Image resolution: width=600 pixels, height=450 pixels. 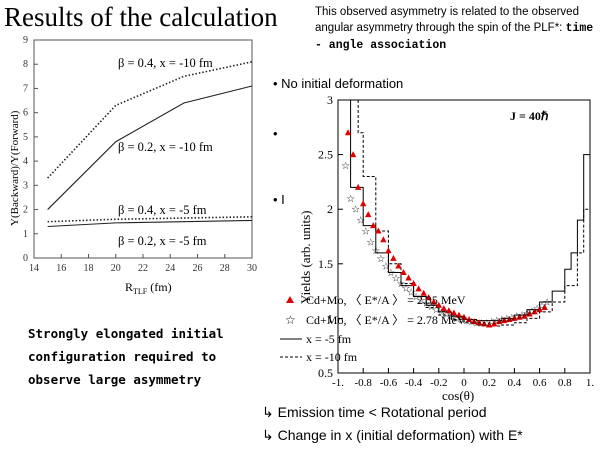 I want to click on right-ytick-label: 1, so click(x=330, y=318).